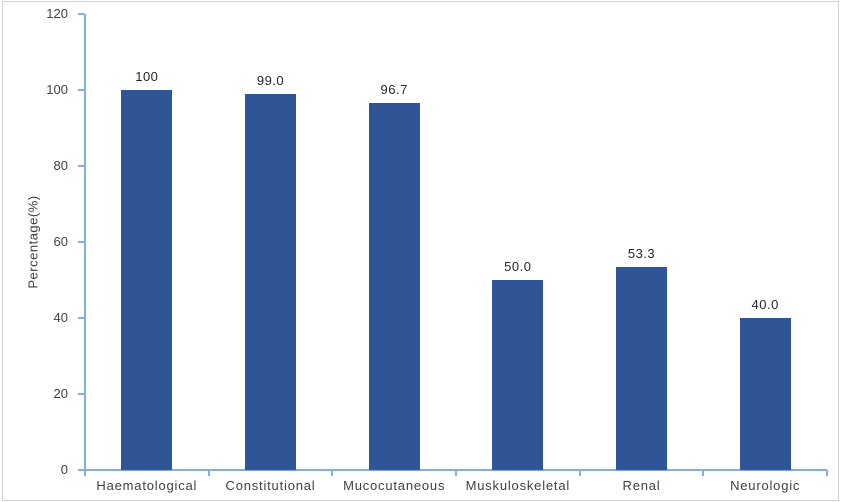 The height and width of the screenshot is (502, 841). I want to click on category-label: Constitutional, so click(270, 485).